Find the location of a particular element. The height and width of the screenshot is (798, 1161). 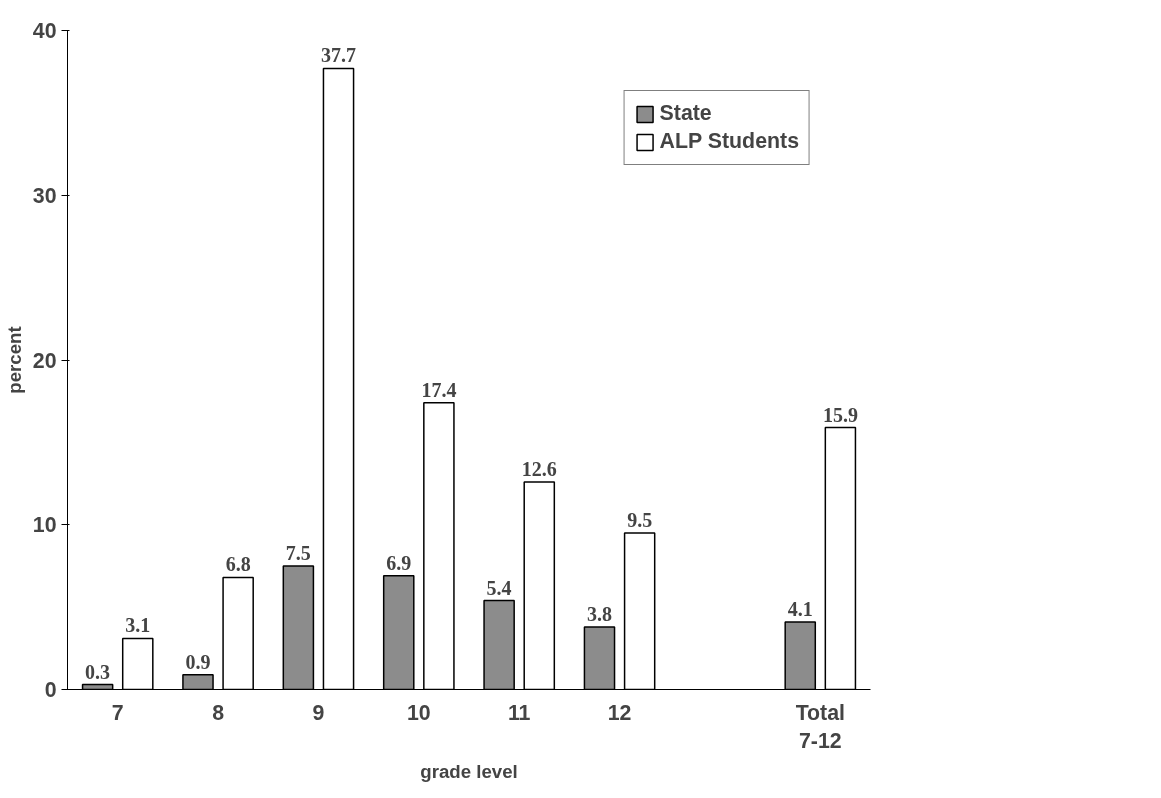

x-tick-label: 12 is located at coordinates (619, 712).